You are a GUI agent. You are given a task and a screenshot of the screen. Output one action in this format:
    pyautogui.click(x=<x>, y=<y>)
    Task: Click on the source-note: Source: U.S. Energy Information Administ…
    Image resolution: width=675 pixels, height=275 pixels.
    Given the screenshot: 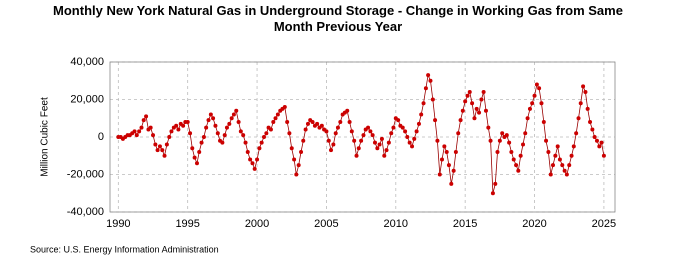 What is the action you would take?
    pyautogui.click(x=124, y=249)
    